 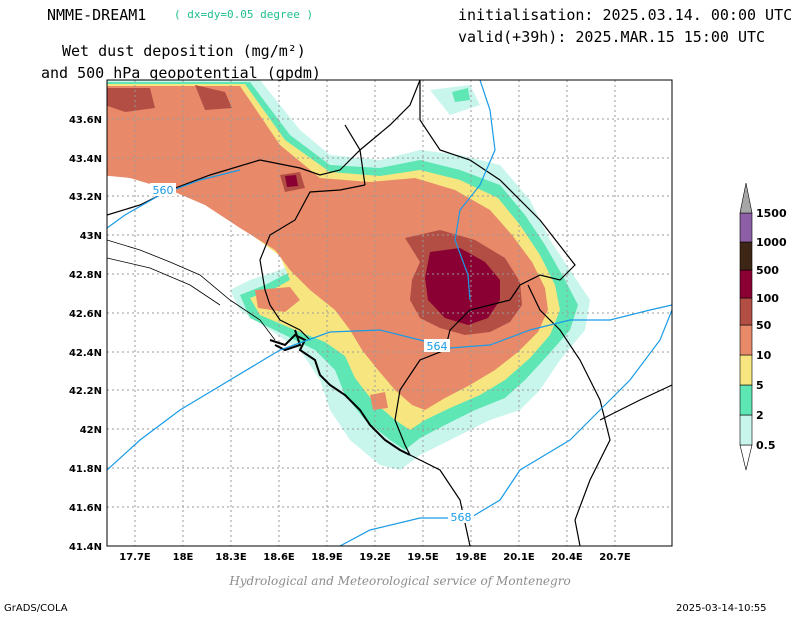 I want to click on svg-text: 564, so click(x=437, y=346).